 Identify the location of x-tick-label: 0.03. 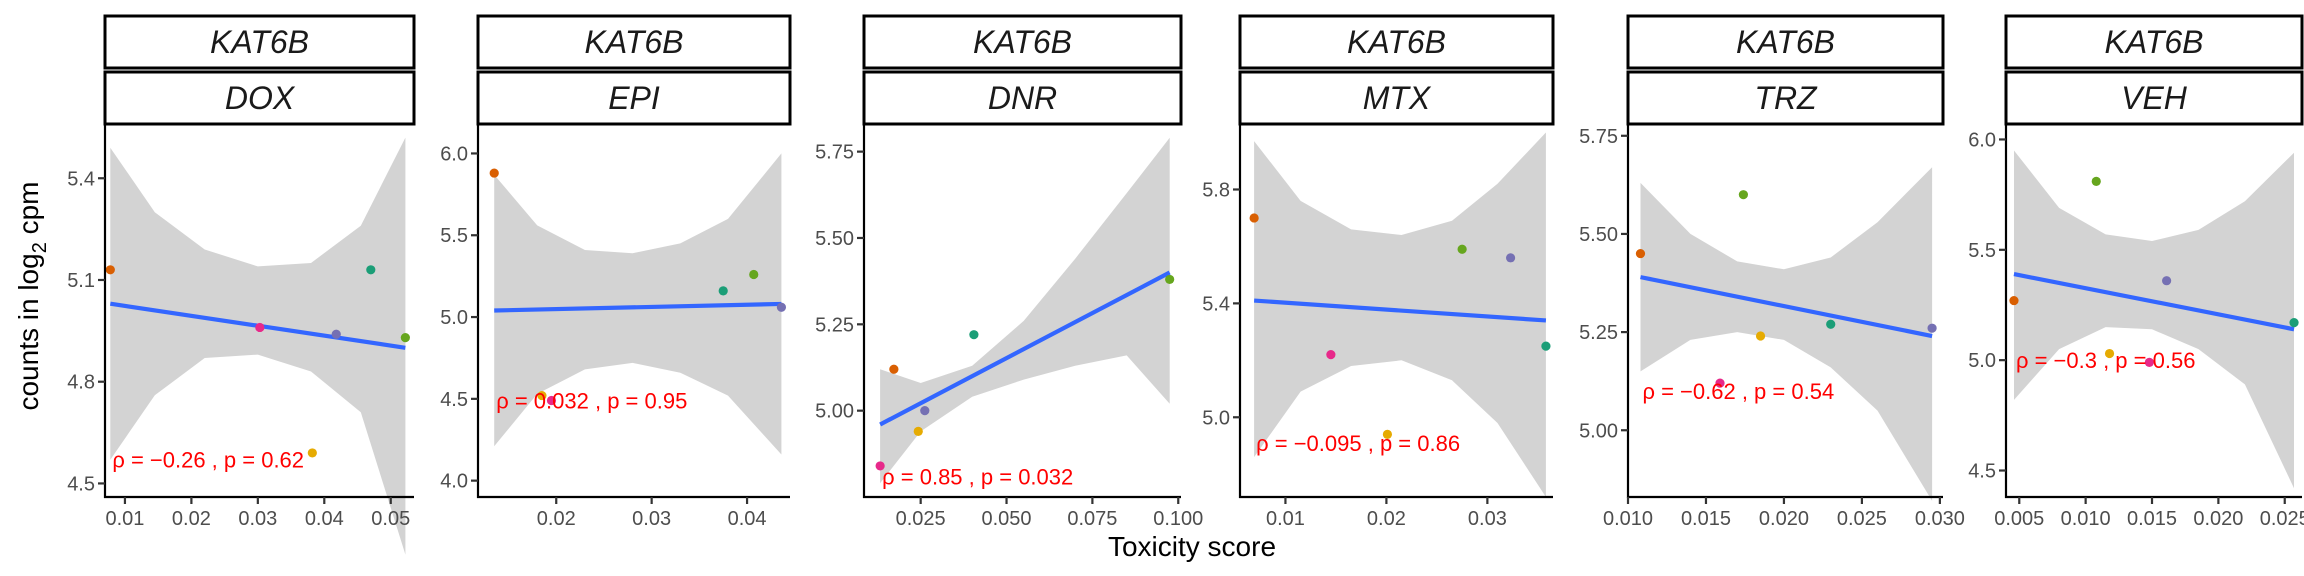
(1487, 519).